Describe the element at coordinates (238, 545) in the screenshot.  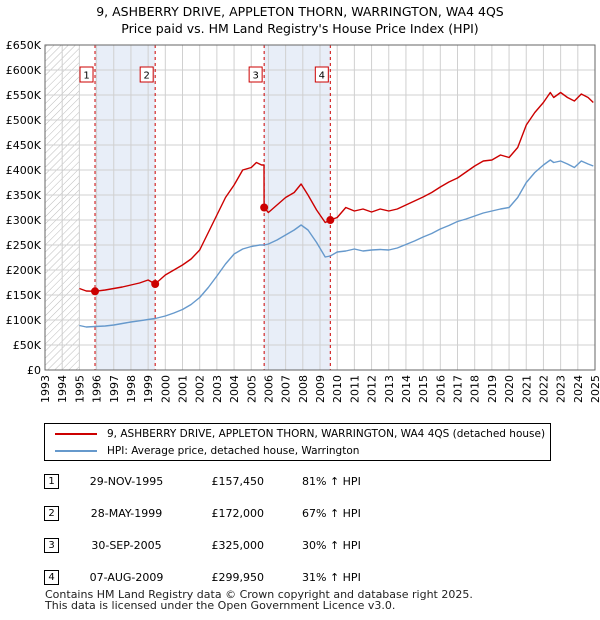
I see `sale-price: £325,000` at that location.